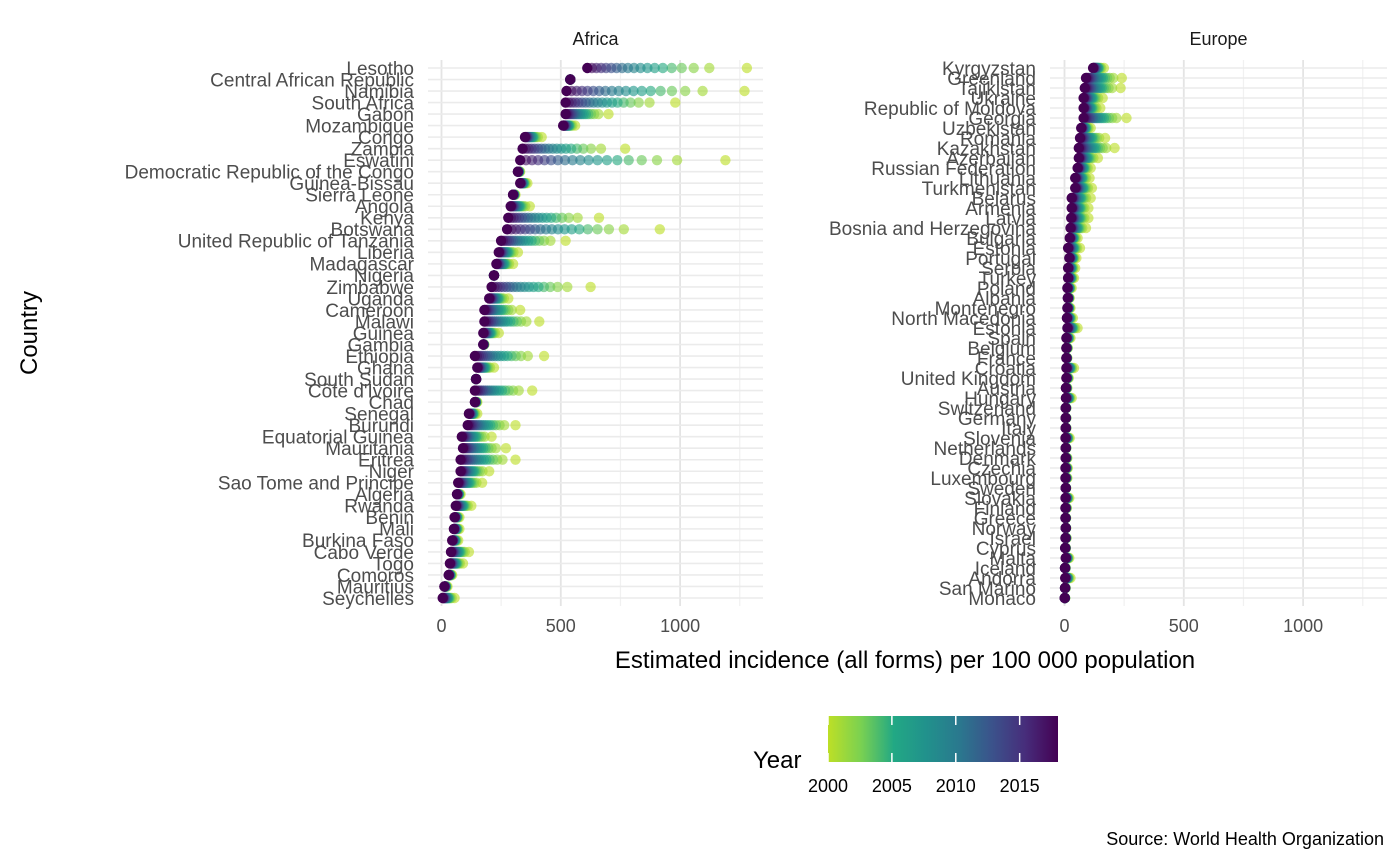 The image size is (1400, 866). I want to click on country-label: Luxembourg, so click(983, 479).